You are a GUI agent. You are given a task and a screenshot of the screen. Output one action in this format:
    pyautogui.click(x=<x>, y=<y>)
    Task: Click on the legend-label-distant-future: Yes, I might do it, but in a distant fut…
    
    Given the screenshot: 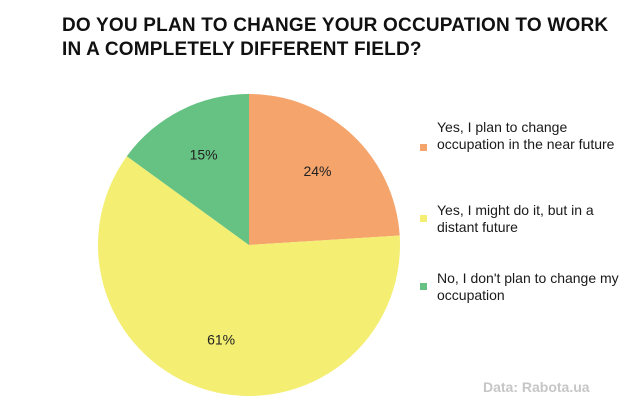 What is the action you would take?
    pyautogui.click(x=515, y=218)
    